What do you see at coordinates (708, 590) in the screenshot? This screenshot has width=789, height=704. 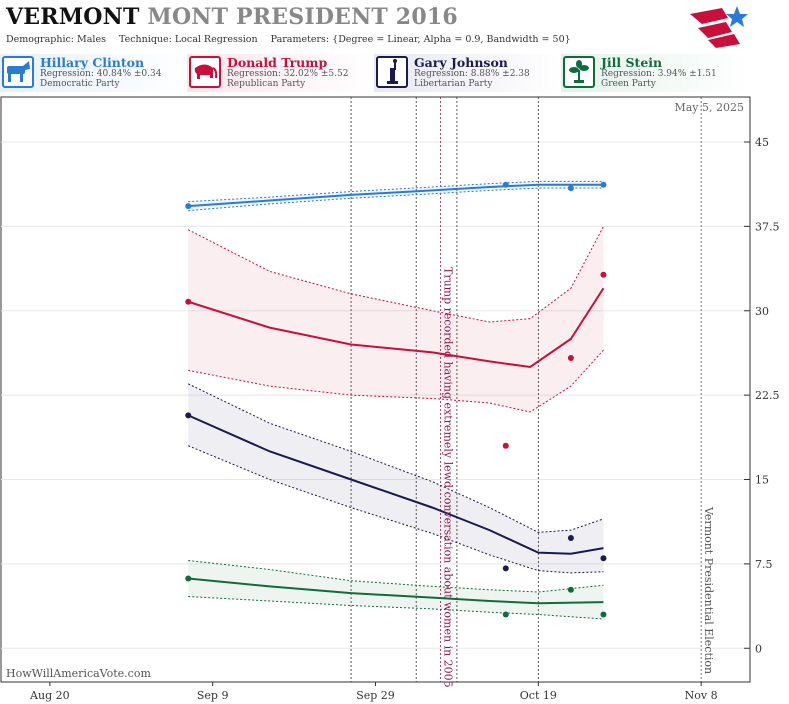 I see `annotation-label: Vermont Presidential Election` at bounding box center [708, 590].